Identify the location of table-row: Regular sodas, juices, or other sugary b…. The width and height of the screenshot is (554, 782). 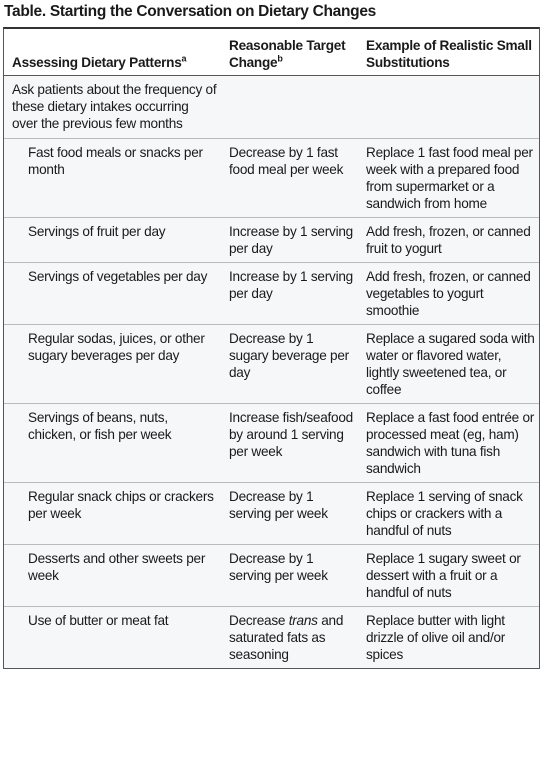
(271, 364).